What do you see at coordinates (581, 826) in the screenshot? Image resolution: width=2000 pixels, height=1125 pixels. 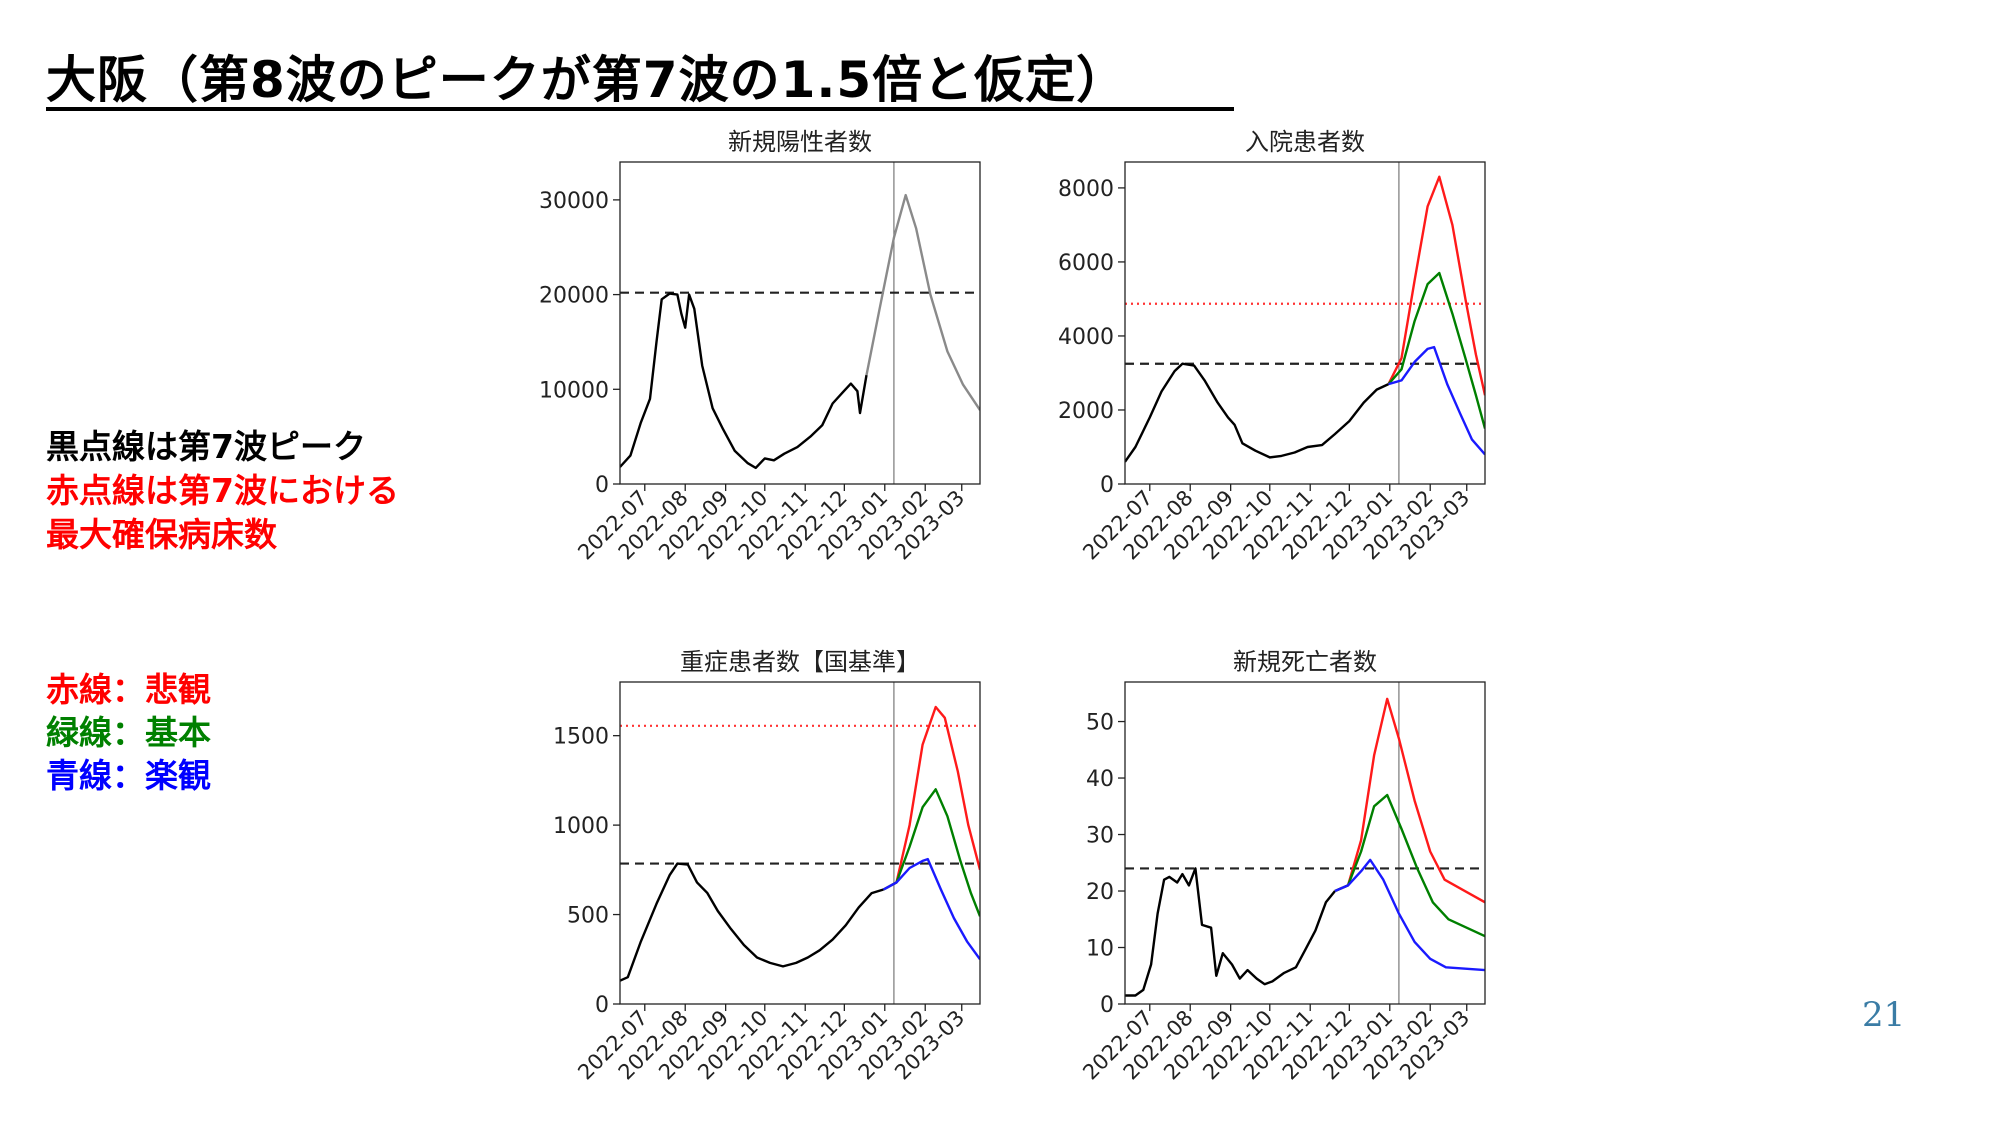 I see `y-tick-label: 1000` at bounding box center [581, 826].